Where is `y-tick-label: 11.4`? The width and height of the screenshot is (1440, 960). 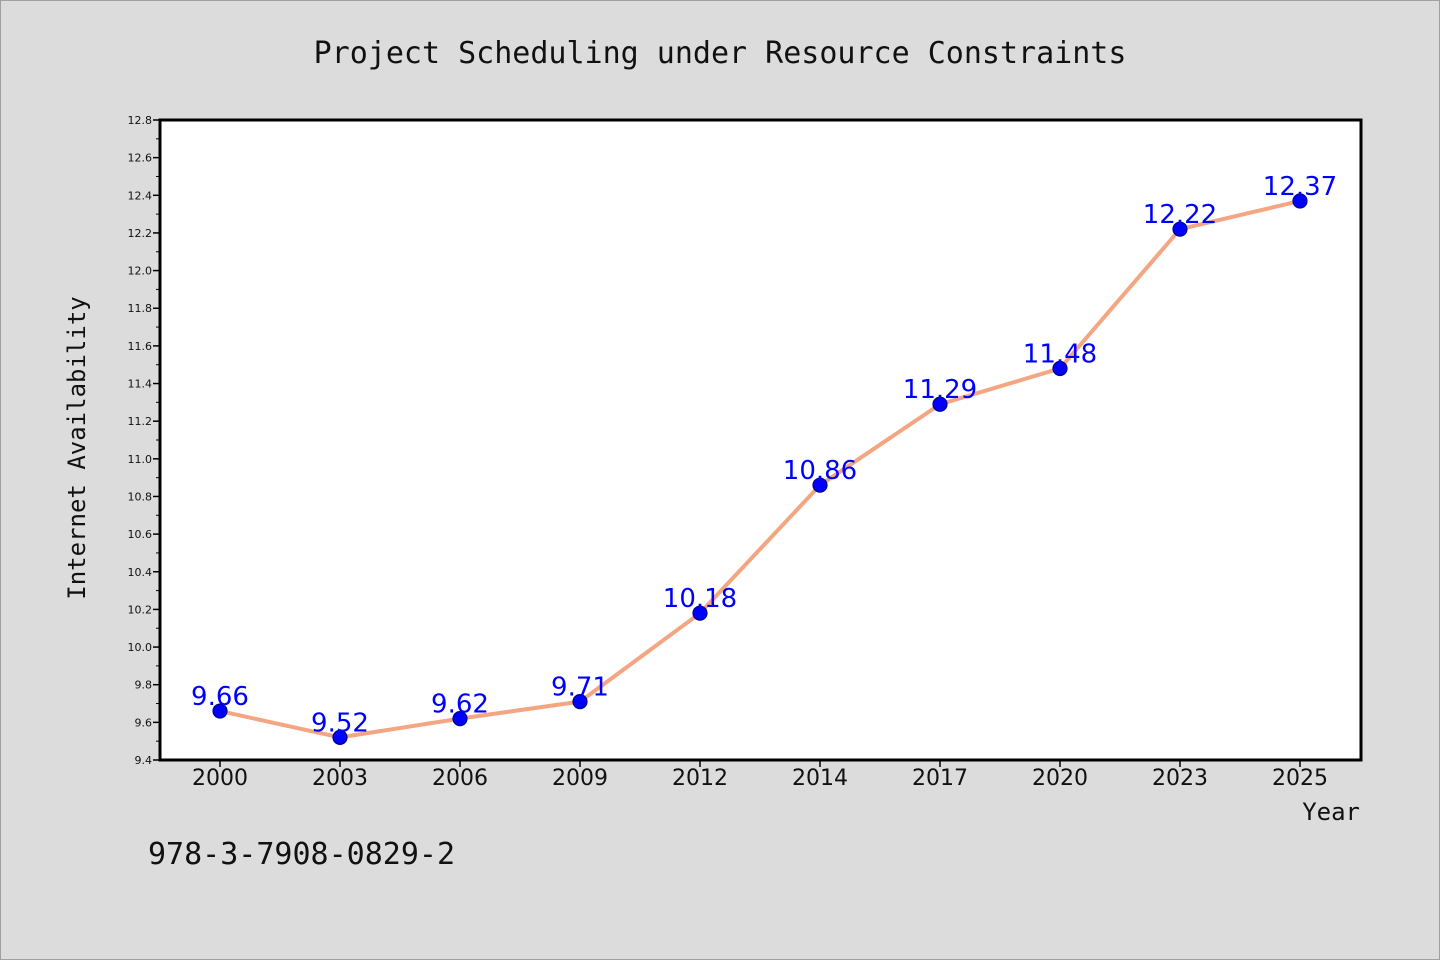 y-tick-label: 11.4 is located at coordinates (140, 384).